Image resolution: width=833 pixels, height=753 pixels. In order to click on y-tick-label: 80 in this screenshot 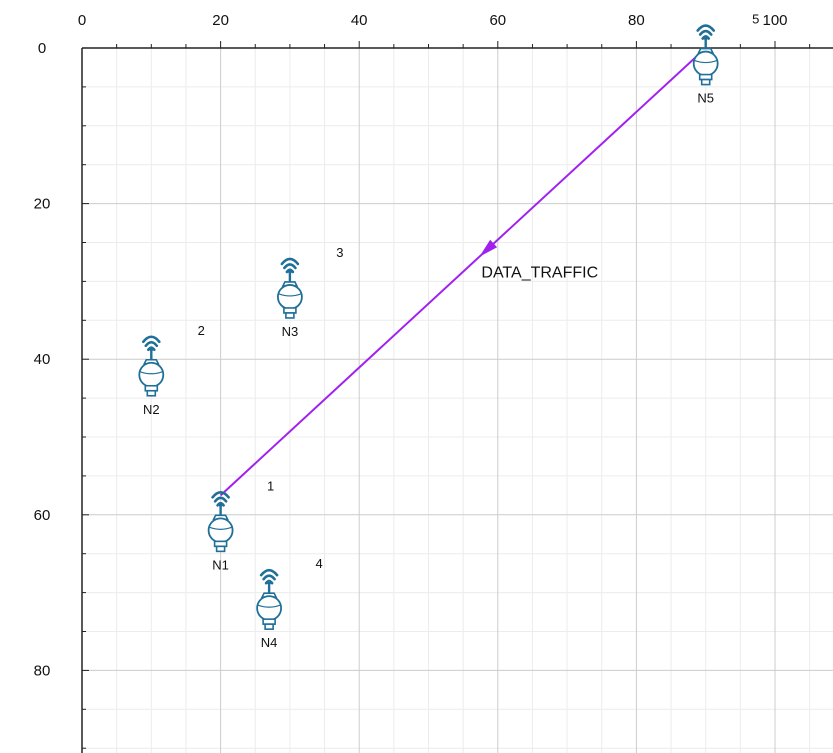, I will do `click(42, 670)`.